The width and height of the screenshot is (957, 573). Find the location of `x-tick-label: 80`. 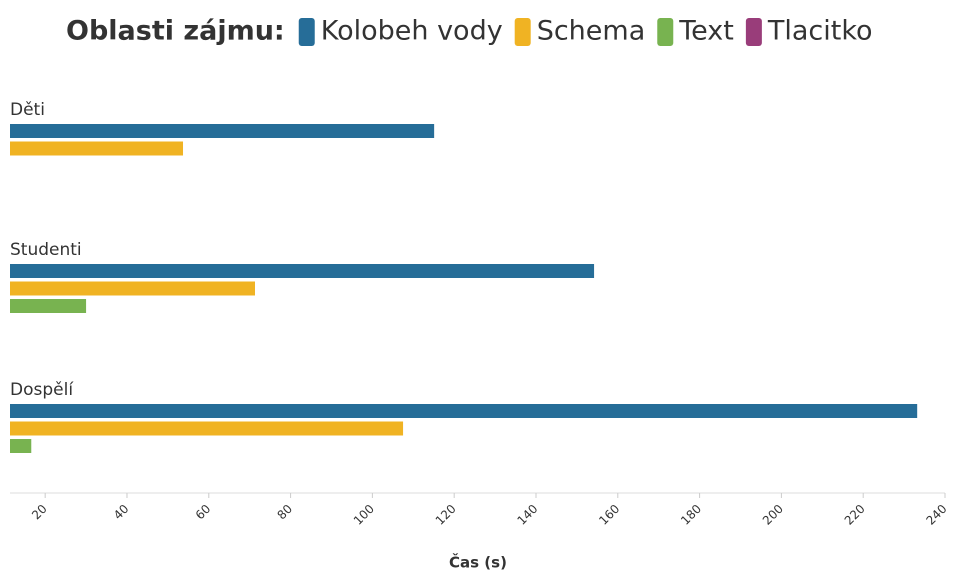

x-tick-label: 80 is located at coordinates (284, 512).